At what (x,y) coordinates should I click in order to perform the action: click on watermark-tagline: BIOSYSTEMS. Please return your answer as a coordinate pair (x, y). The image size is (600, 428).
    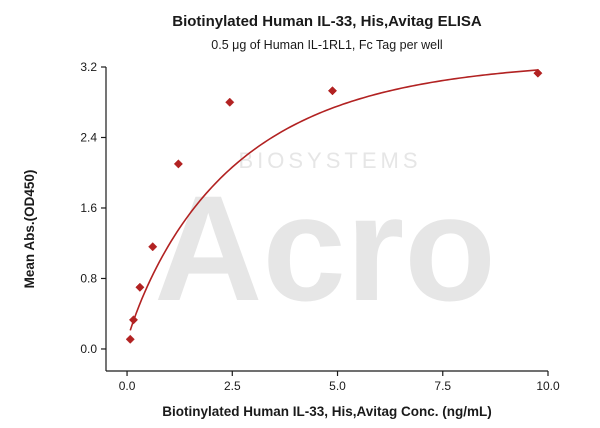
    Looking at the image, I should click on (329, 160).